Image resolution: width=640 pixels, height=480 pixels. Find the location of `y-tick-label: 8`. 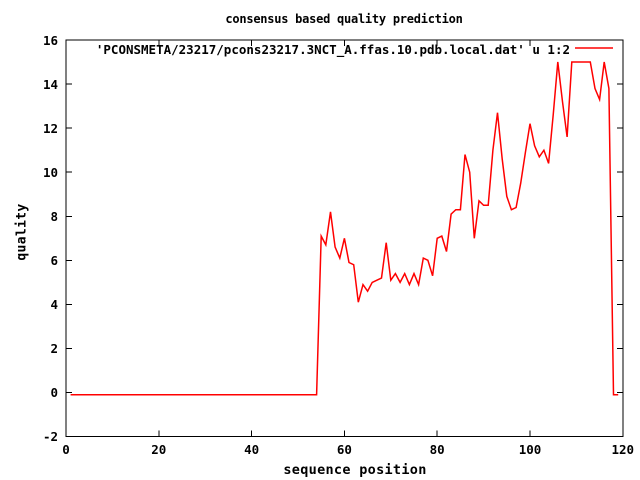

y-tick-label: 8 is located at coordinates (54, 216).